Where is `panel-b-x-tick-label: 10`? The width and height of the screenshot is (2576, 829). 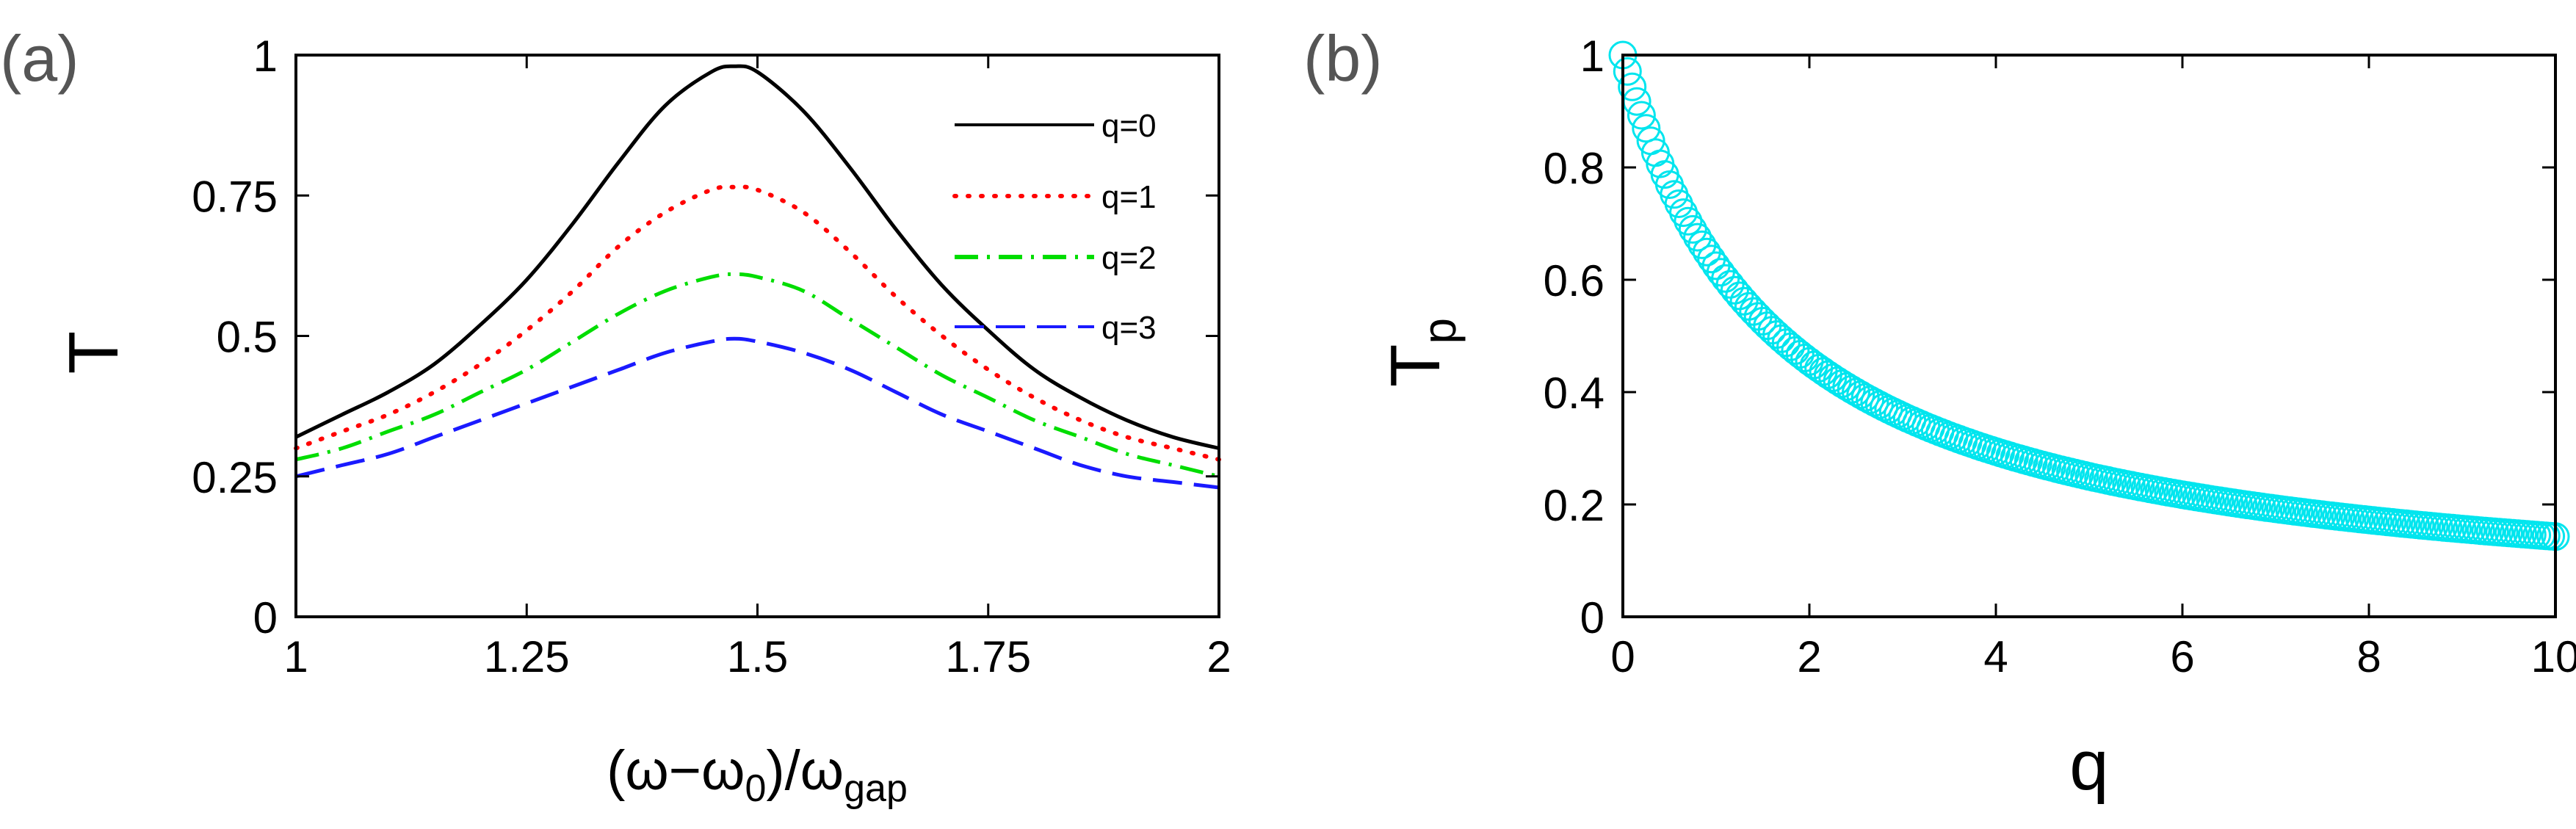
panel-b-x-tick-label: 10 is located at coordinates (2553, 656).